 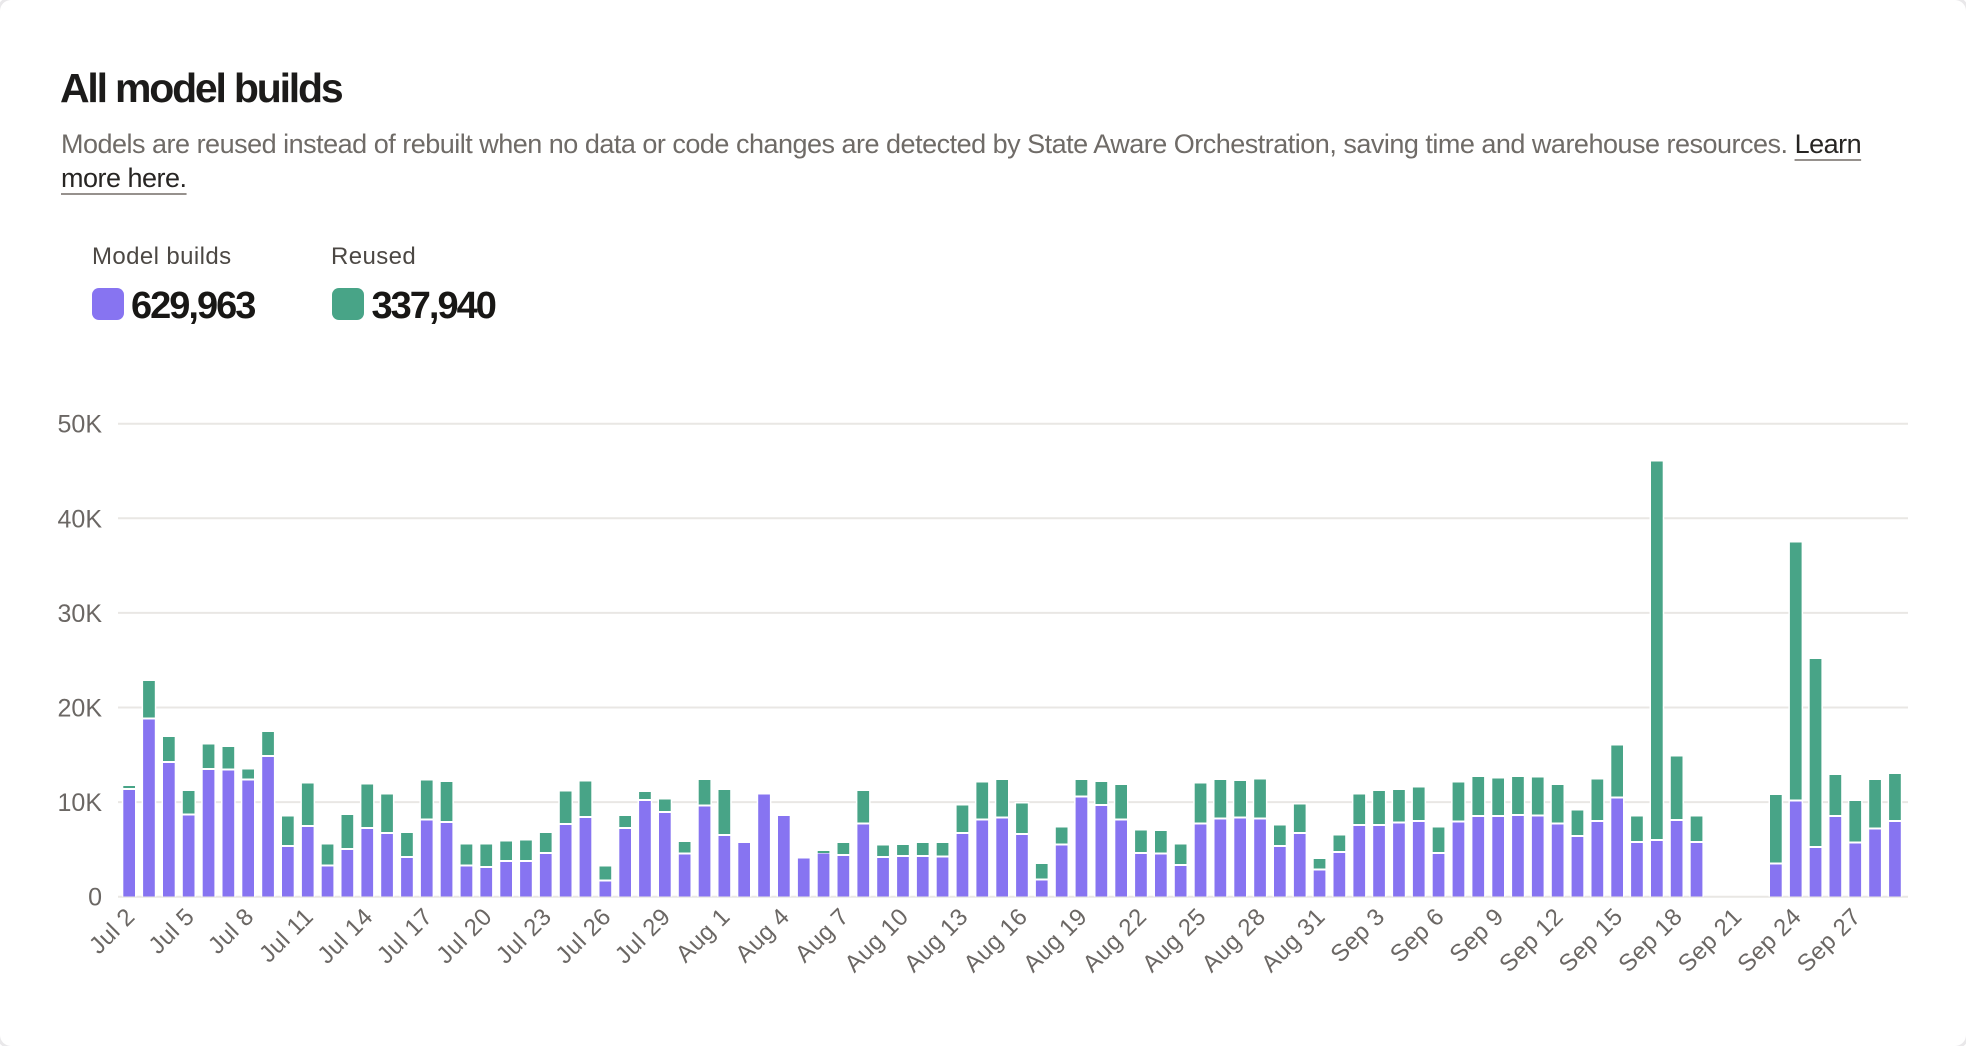 What do you see at coordinates (80, 803) in the screenshot?
I see `svg-text: 10K` at bounding box center [80, 803].